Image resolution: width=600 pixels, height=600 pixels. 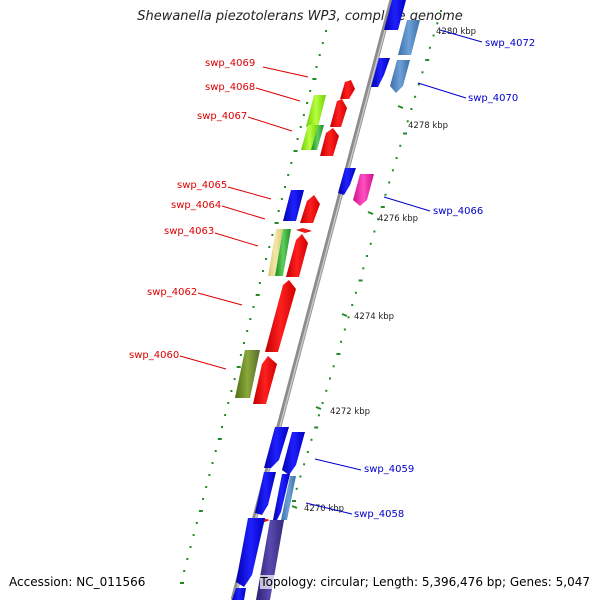 What do you see at coordinates (458, 211) in the screenshot?
I see `gene-label: swp_4066` at bounding box center [458, 211].